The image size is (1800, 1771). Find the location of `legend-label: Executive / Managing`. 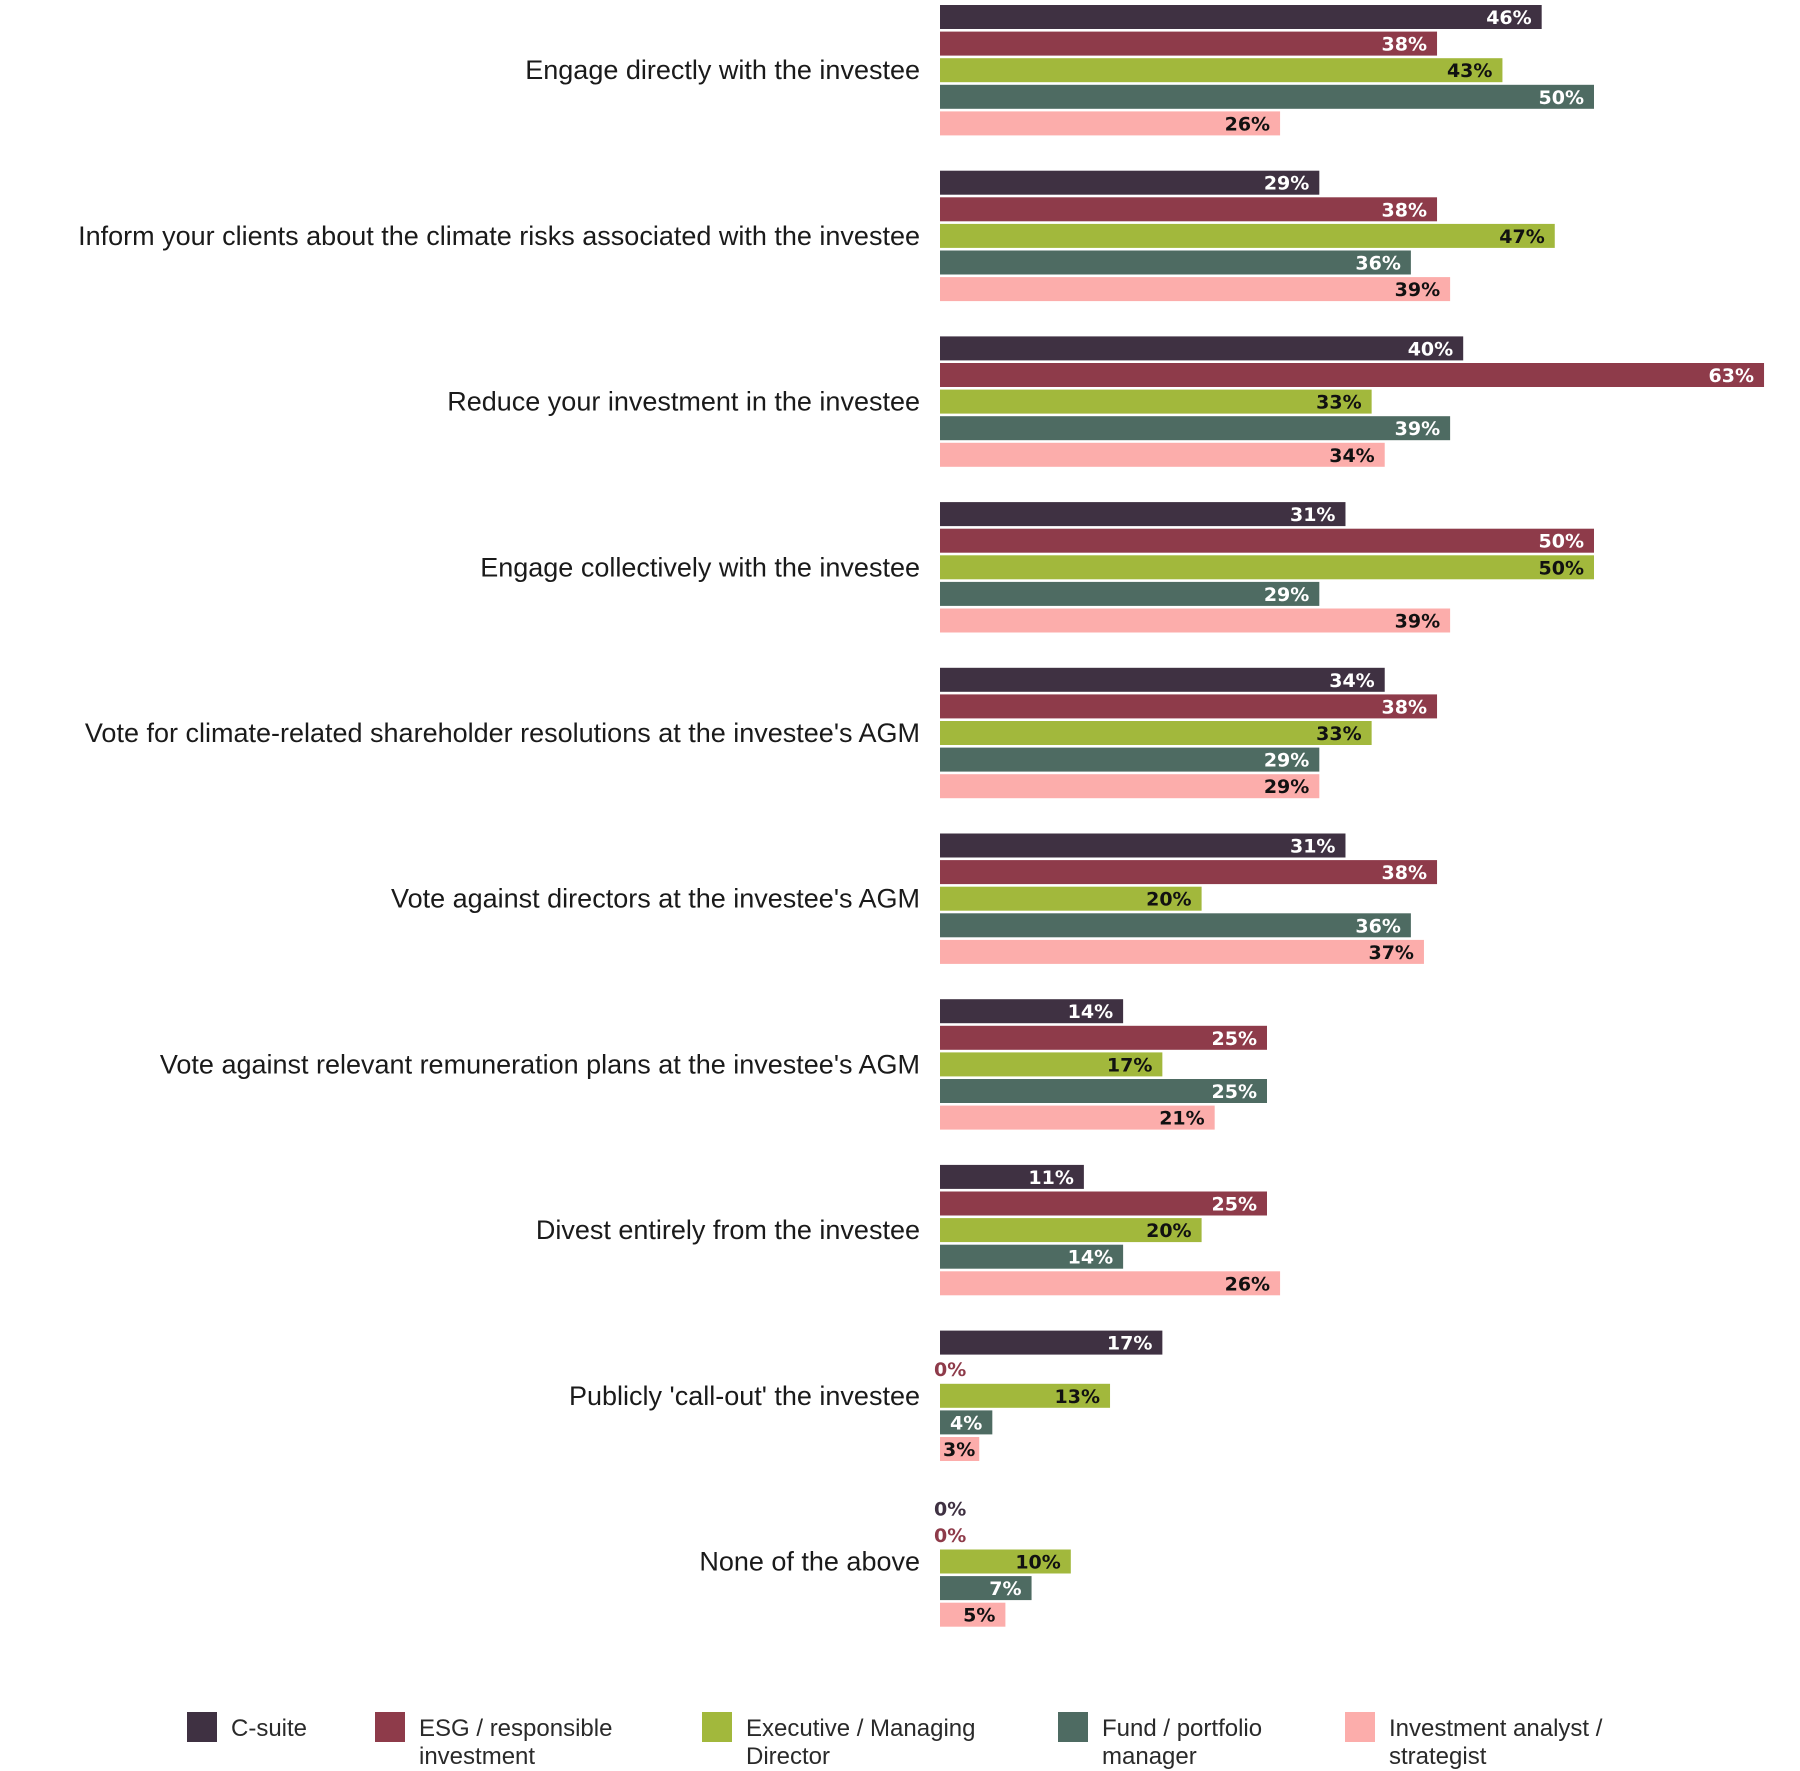

legend-label: Executive / Managing is located at coordinates (860, 1728).